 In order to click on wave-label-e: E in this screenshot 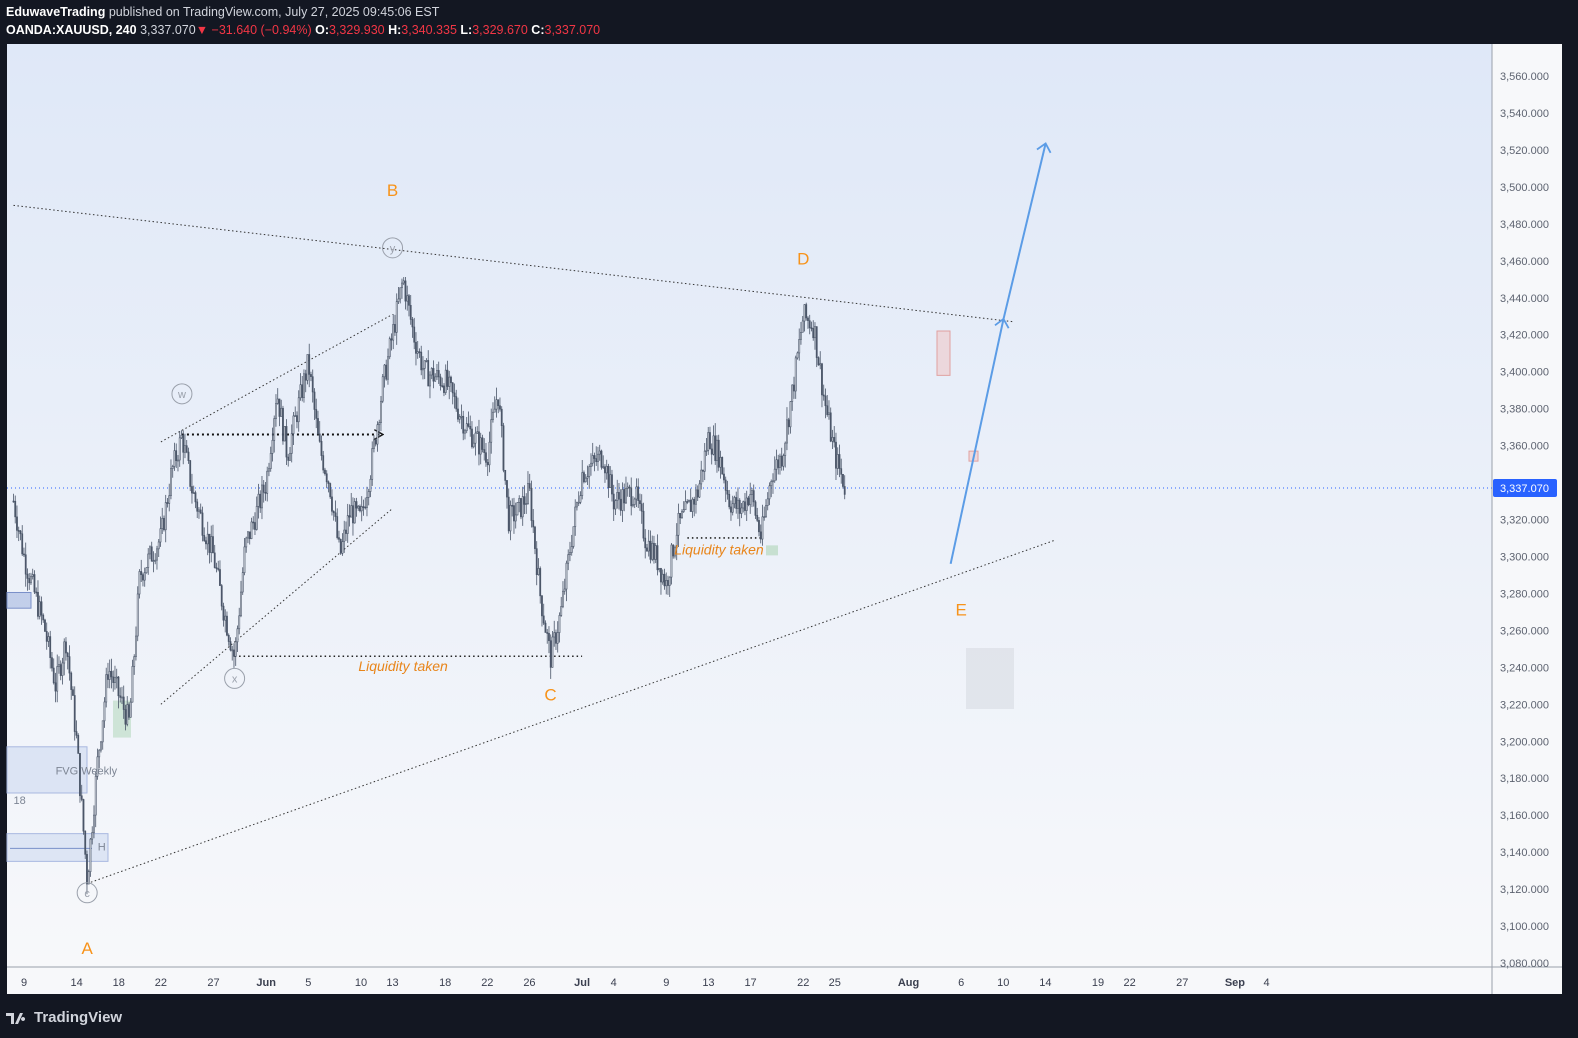, I will do `click(960, 610)`.